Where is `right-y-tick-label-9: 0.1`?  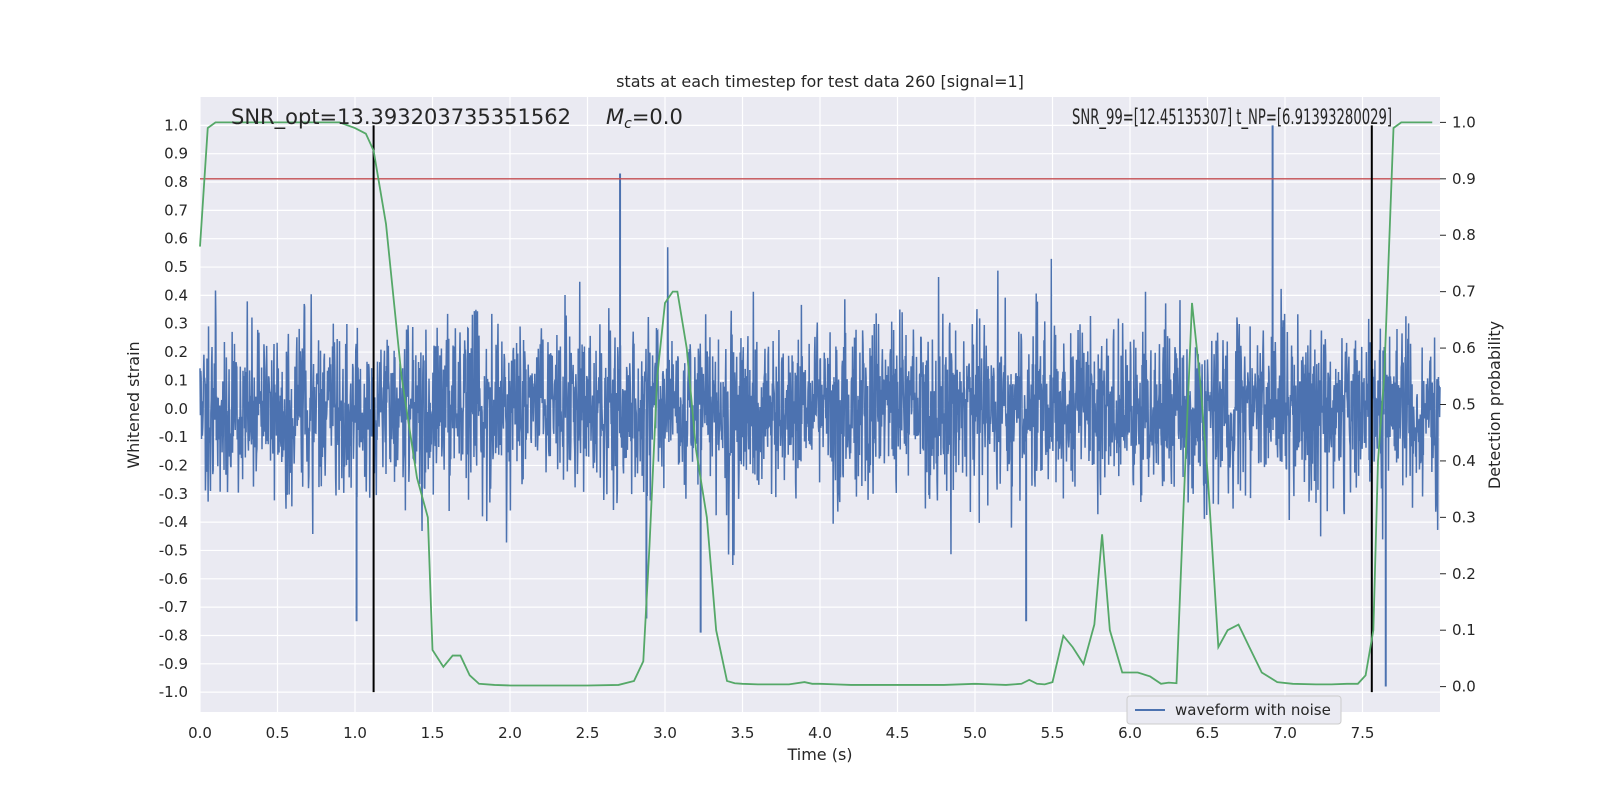 right-y-tick-label-9: 0.1 is located at coordinates (1464, 630).